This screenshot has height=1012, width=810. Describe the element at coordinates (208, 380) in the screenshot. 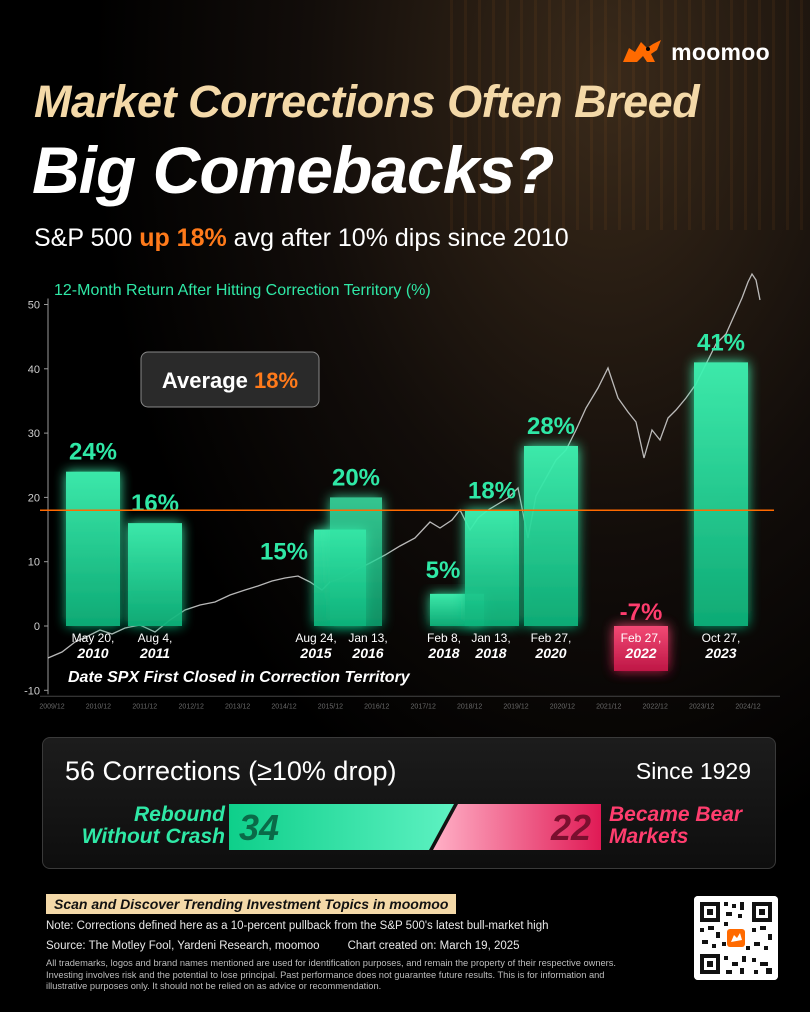

I see `average-label: Average` at that location.